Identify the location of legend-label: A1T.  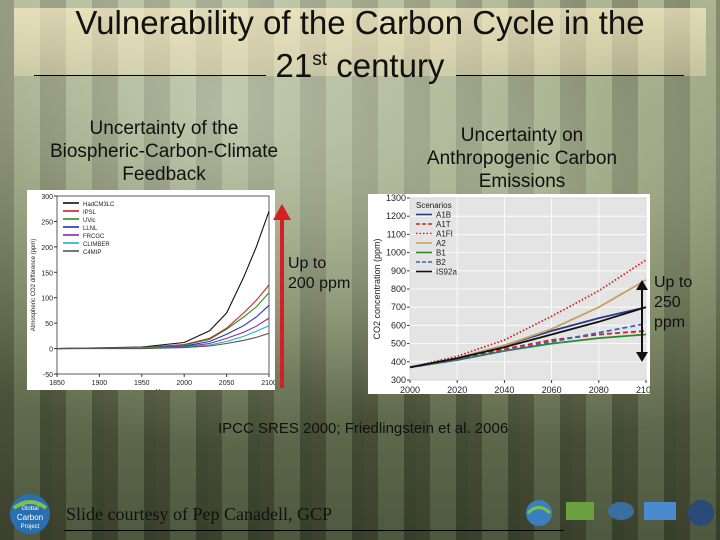
(443, 224).